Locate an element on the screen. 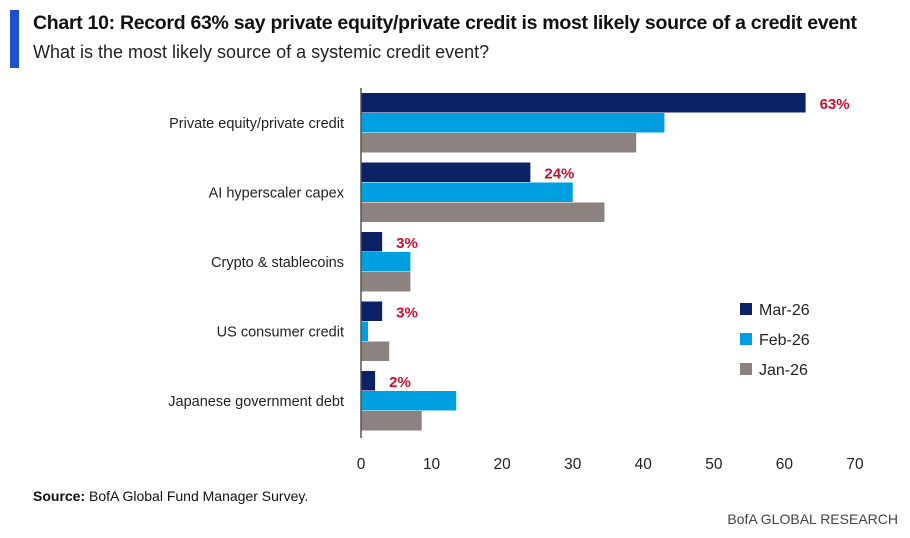  category-label: Crypto & stablecoins is located at coordinates (277, 263).